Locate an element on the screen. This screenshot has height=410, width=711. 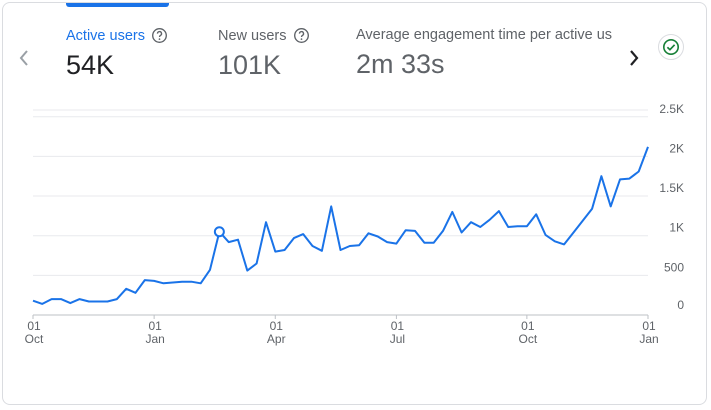
next-metrics-button is located at coordinates (634, 58).